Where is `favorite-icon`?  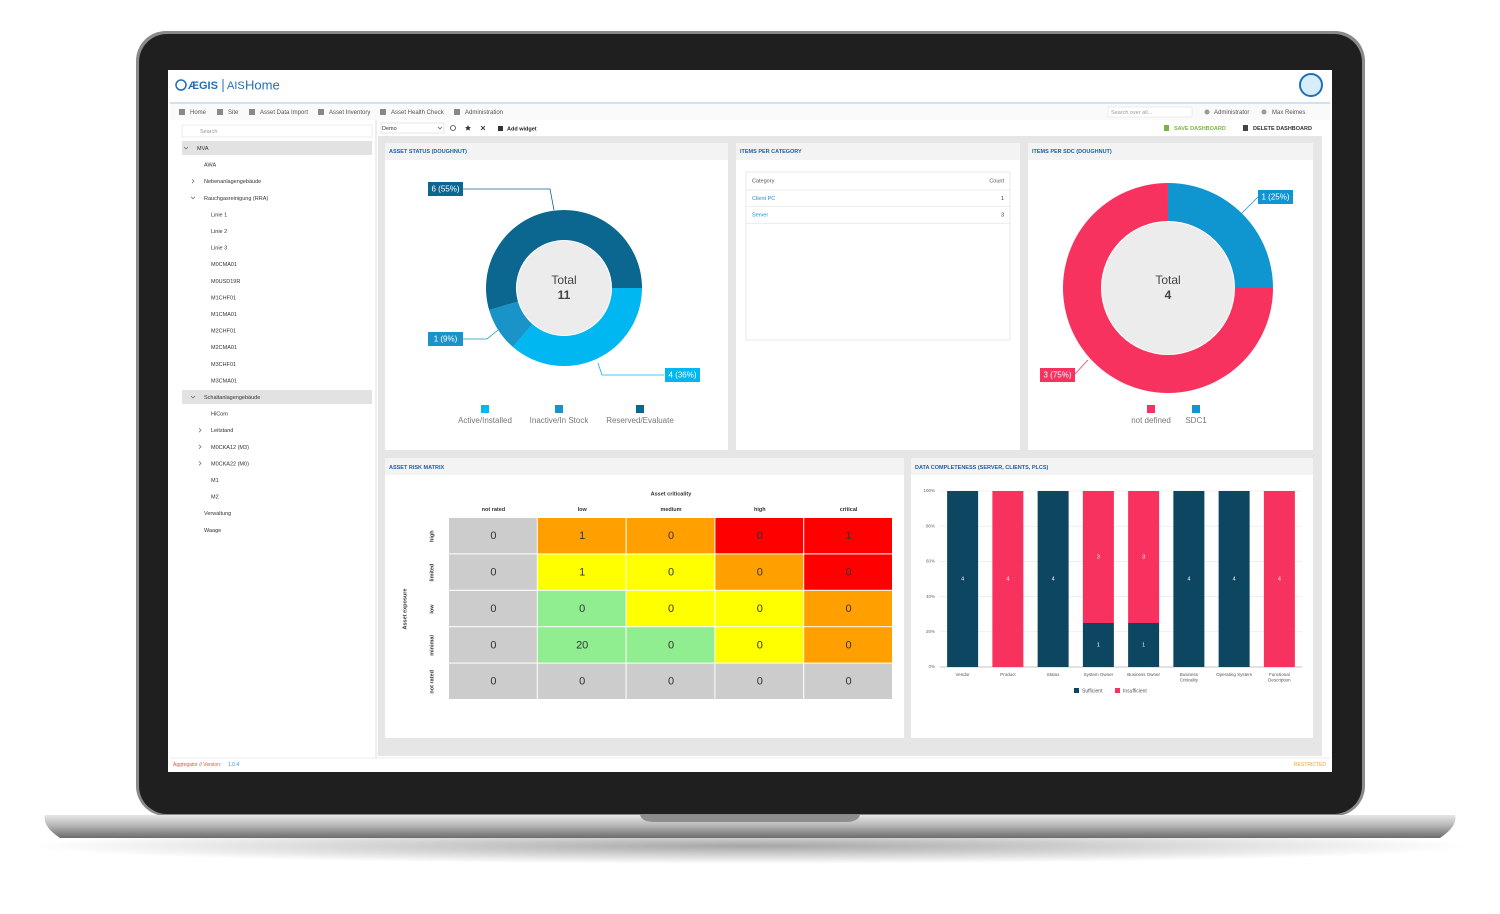
favorite-icon is located at coordinates (468, 128).